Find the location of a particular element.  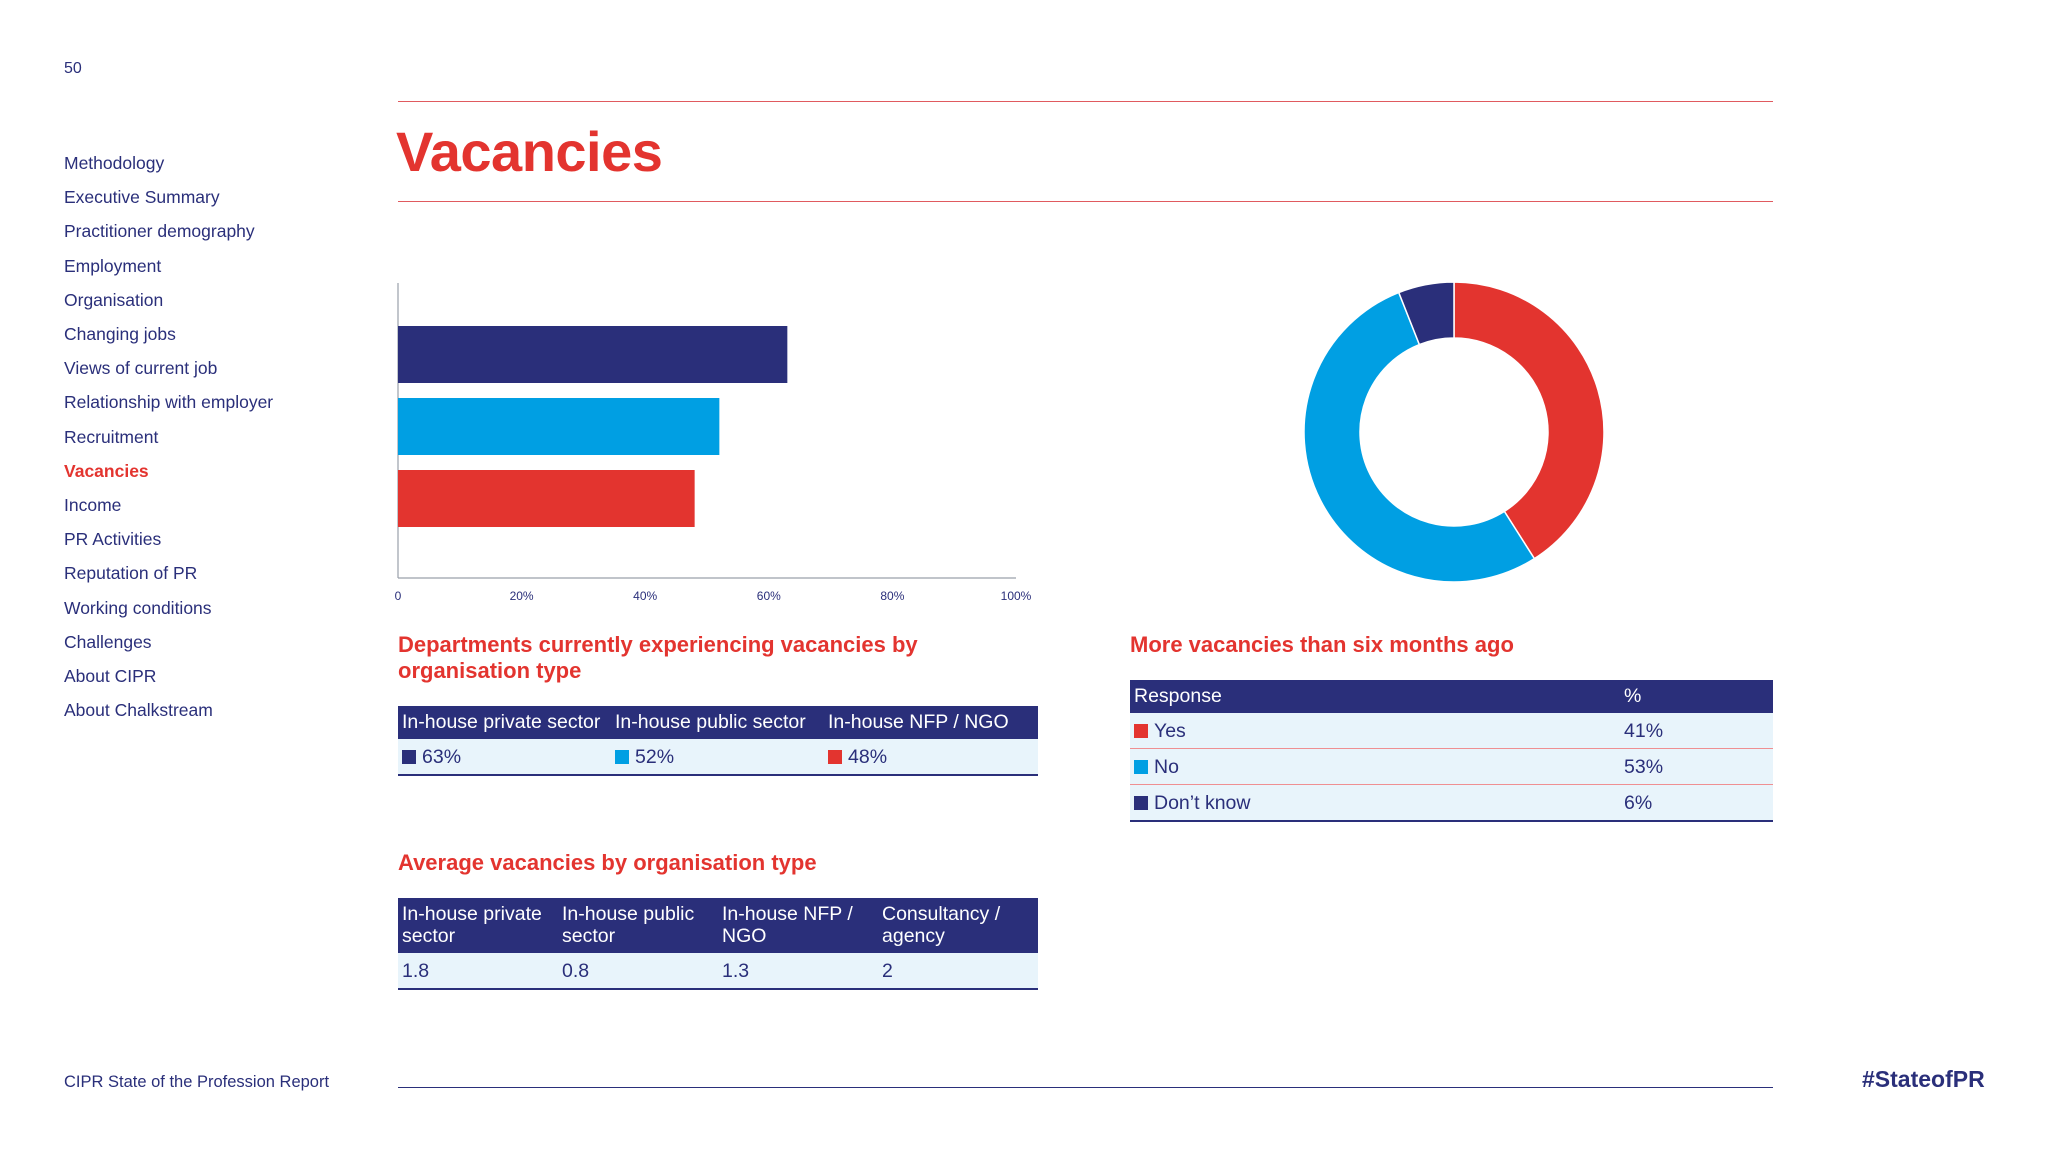

table-cell: 2 is located at coordinates (958, 971).